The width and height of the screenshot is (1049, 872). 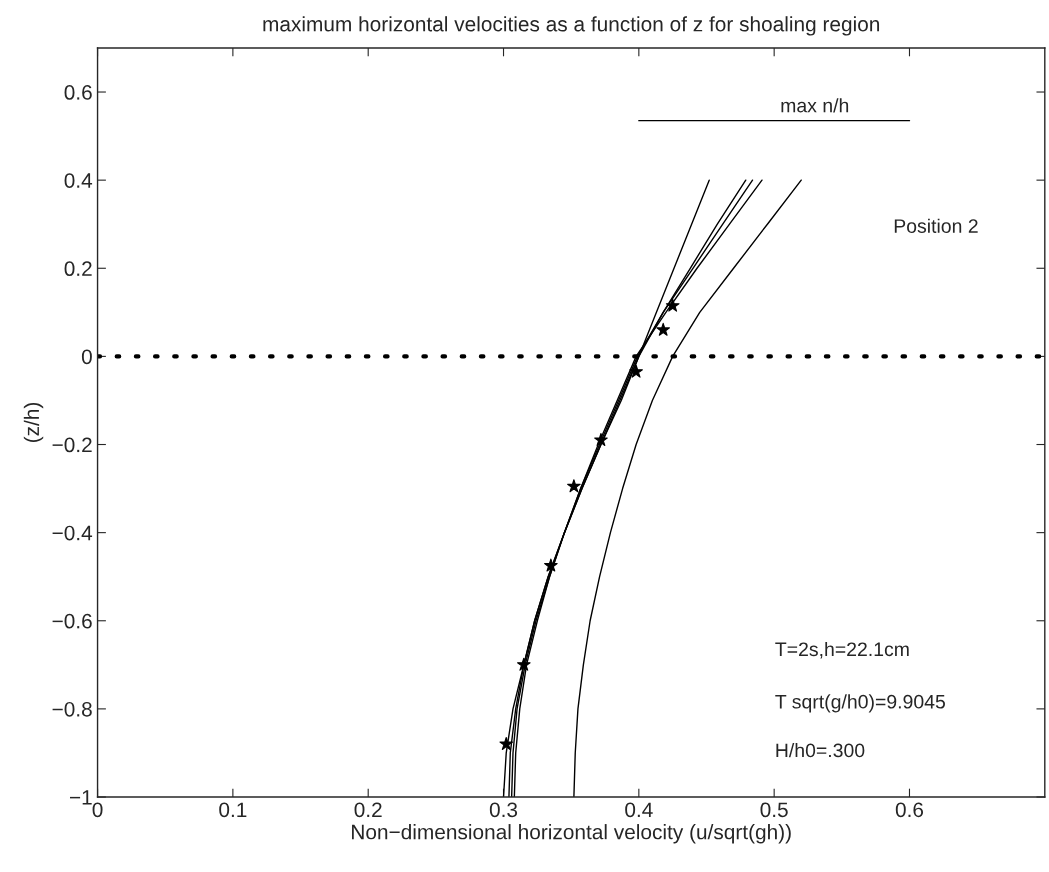 I want to click on x-tick-label: 0.1, so click(x=233, y=810).